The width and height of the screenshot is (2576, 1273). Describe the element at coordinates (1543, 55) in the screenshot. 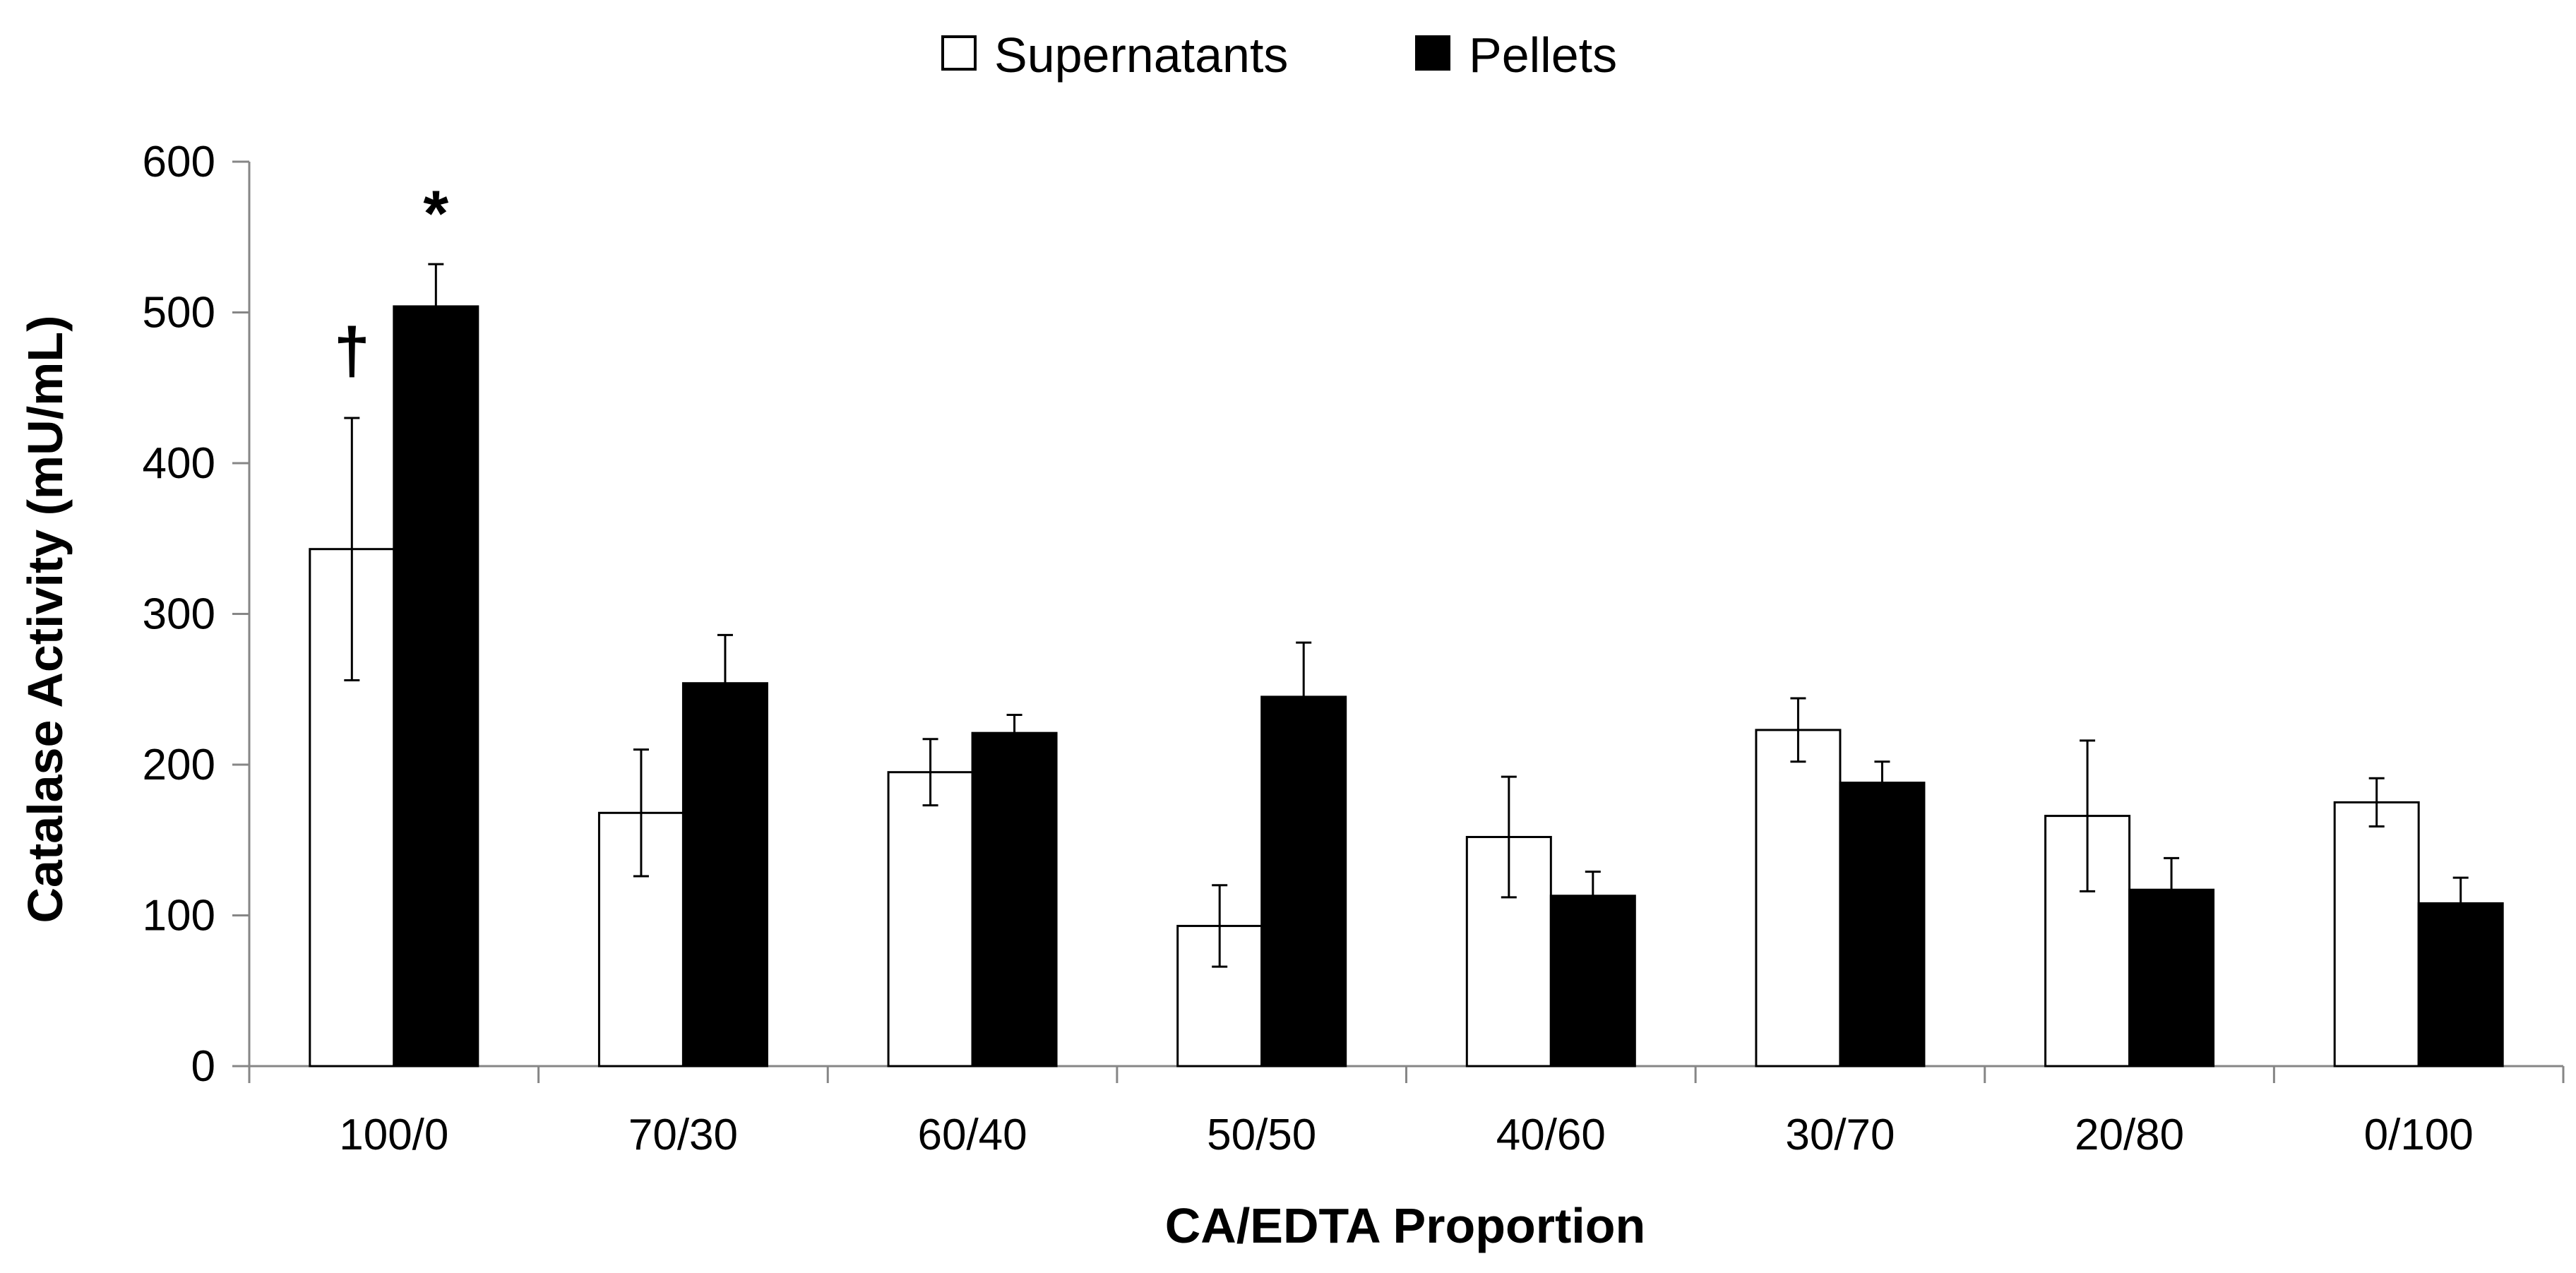

I see `legend-label-pellets: Pellets` at that location.